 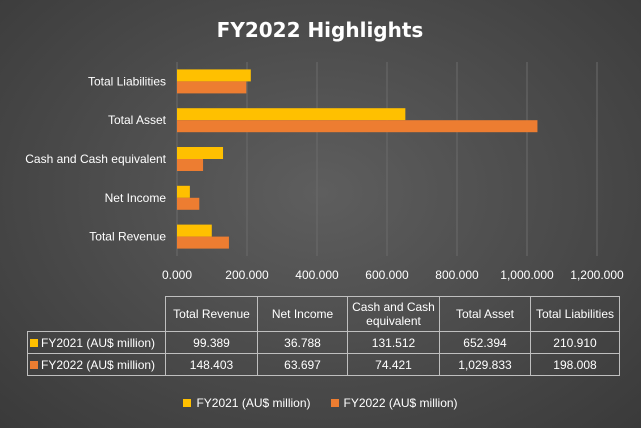 What do you see at coordinates (485, 314) in the screenshot?
I see `data-table-column-header: Total Asset` at bounding box center [485, 314].